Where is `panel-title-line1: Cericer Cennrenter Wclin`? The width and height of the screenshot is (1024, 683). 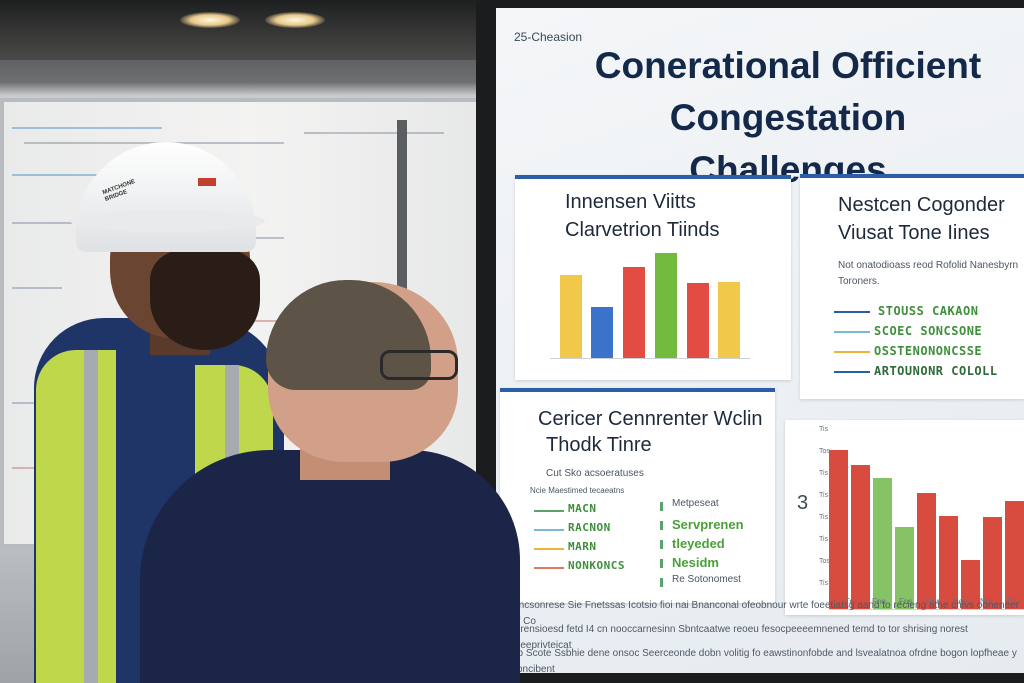 panel-title-line1: Cericer Cennrenter Wclin is located at coordinates (650, 419).